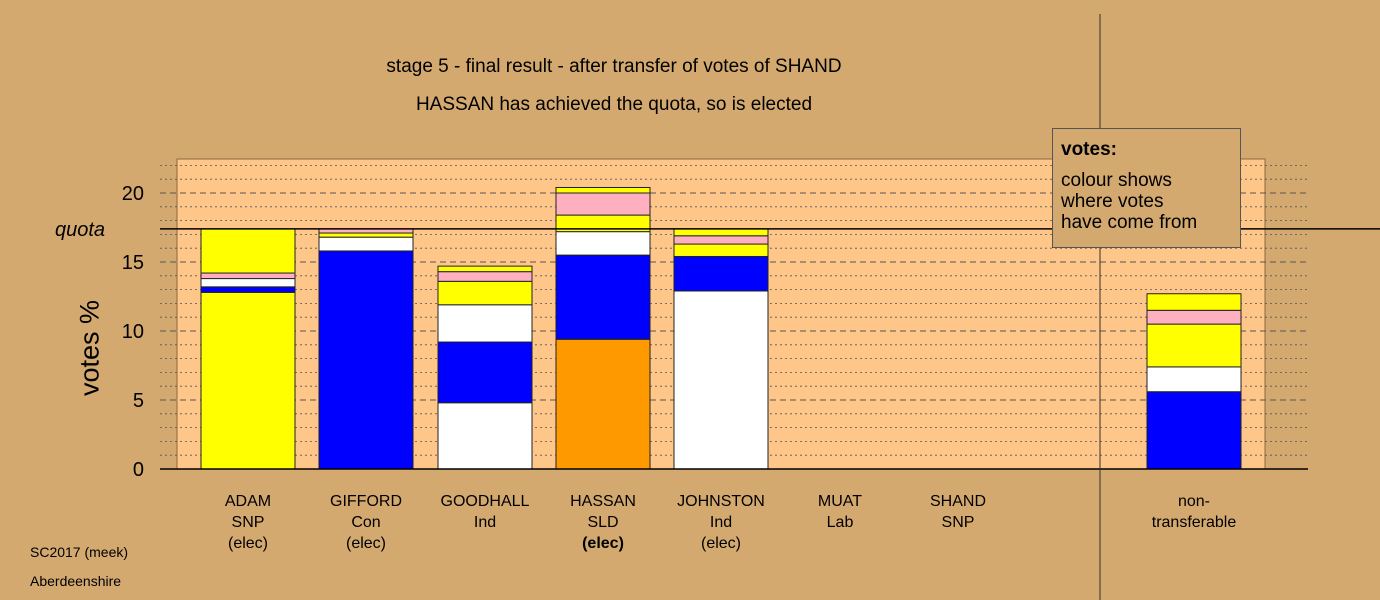 This screenshot has height=600, width=1380. What do you see at coordinates (89, 348) in the screenshot?
I see `y-axis-label: votes %` at bounding box center [89, 348].